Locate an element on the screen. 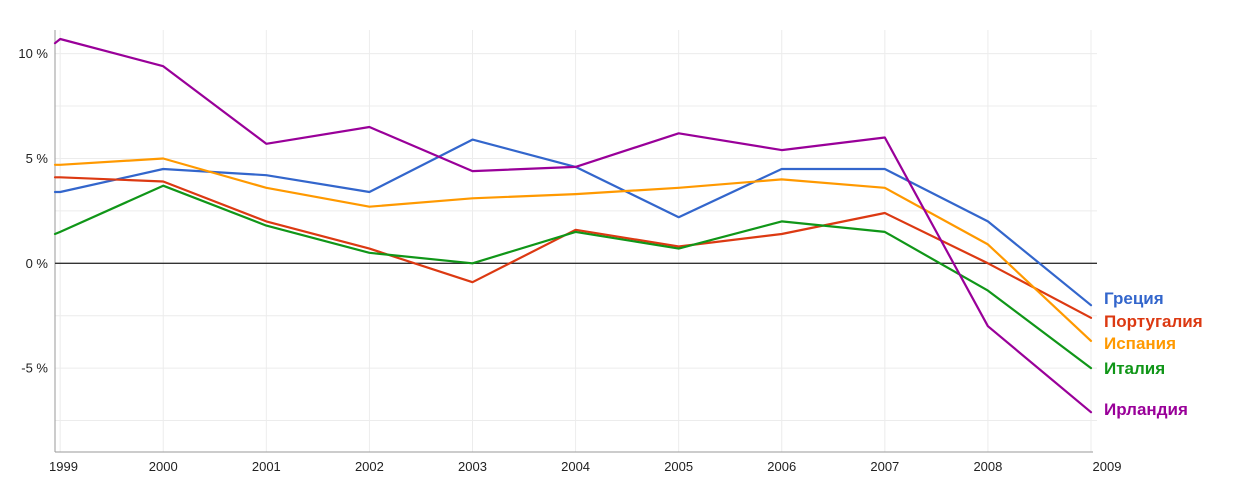 The width and height of the screenshot is (1253, 493). y-tick-label: 5 % is located at coordinates (37, 158).